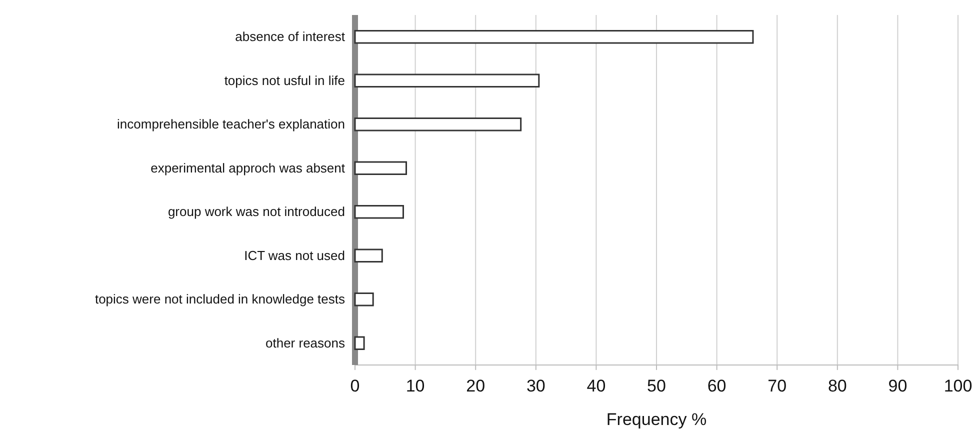  I want to click on y-tick-label: group work was not introduced, so click(256, 212).